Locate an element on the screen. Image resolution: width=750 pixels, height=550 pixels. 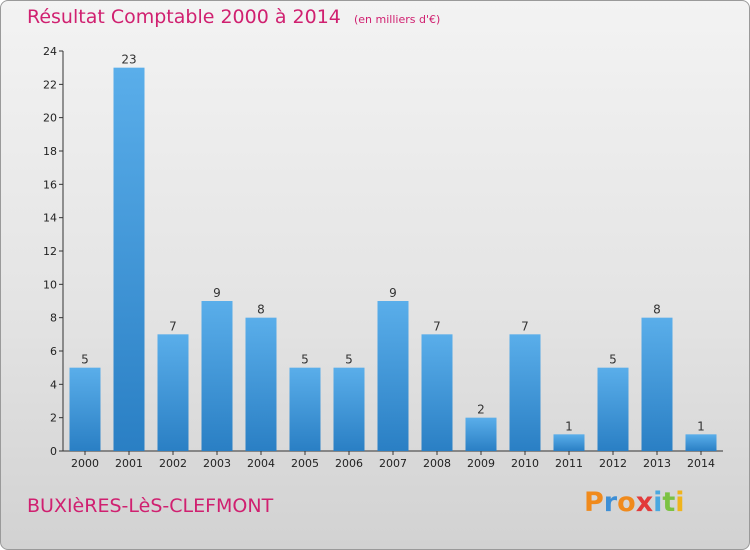
proxiti-logo: Proxiti is located at coordinates (634, 502).